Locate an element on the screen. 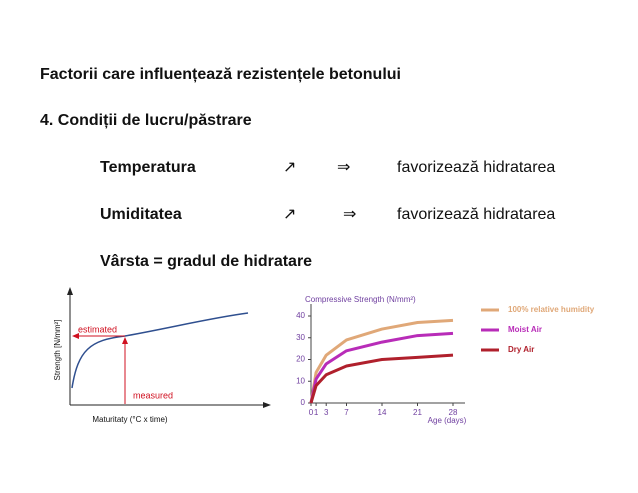 This screenshot has width=638, height=493. slide-subtitle: 4. Condiții de lucru/păstrare is located at coordinates (146, 120).